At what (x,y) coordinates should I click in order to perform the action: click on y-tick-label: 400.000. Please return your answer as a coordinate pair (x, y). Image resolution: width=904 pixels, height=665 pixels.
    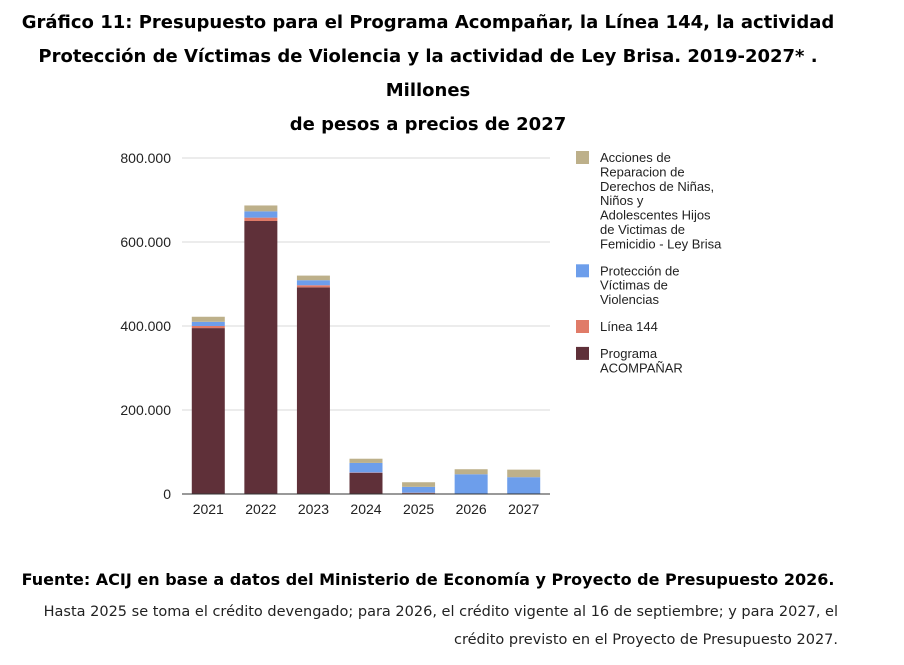
    Looking at the image, I should click on (145, 326).